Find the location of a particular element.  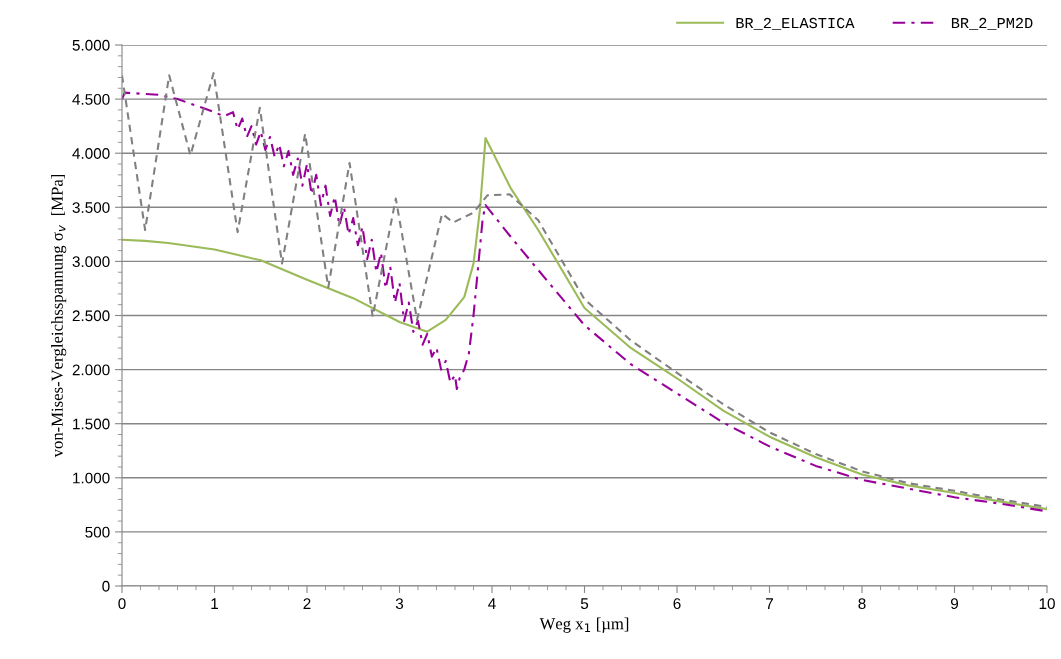

y-tick-label: 1.000 is located at coordinates (91, 478).